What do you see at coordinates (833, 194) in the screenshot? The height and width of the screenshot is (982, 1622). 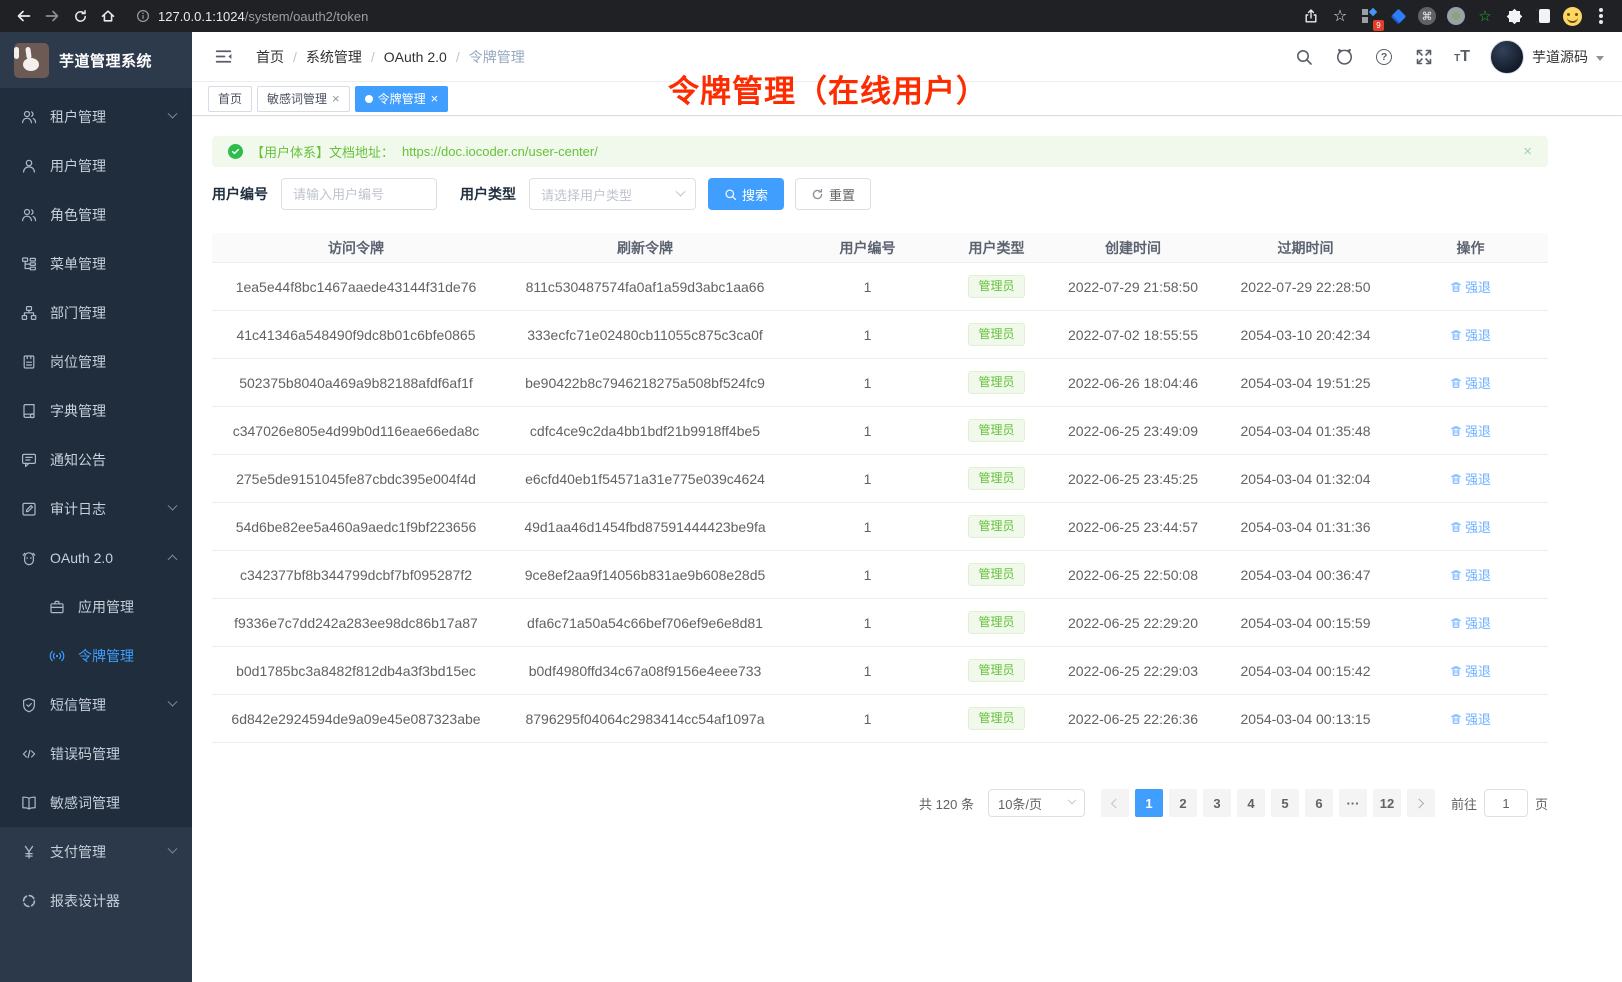 I see `reset-button: 重置` at bounding box center [833, 194].